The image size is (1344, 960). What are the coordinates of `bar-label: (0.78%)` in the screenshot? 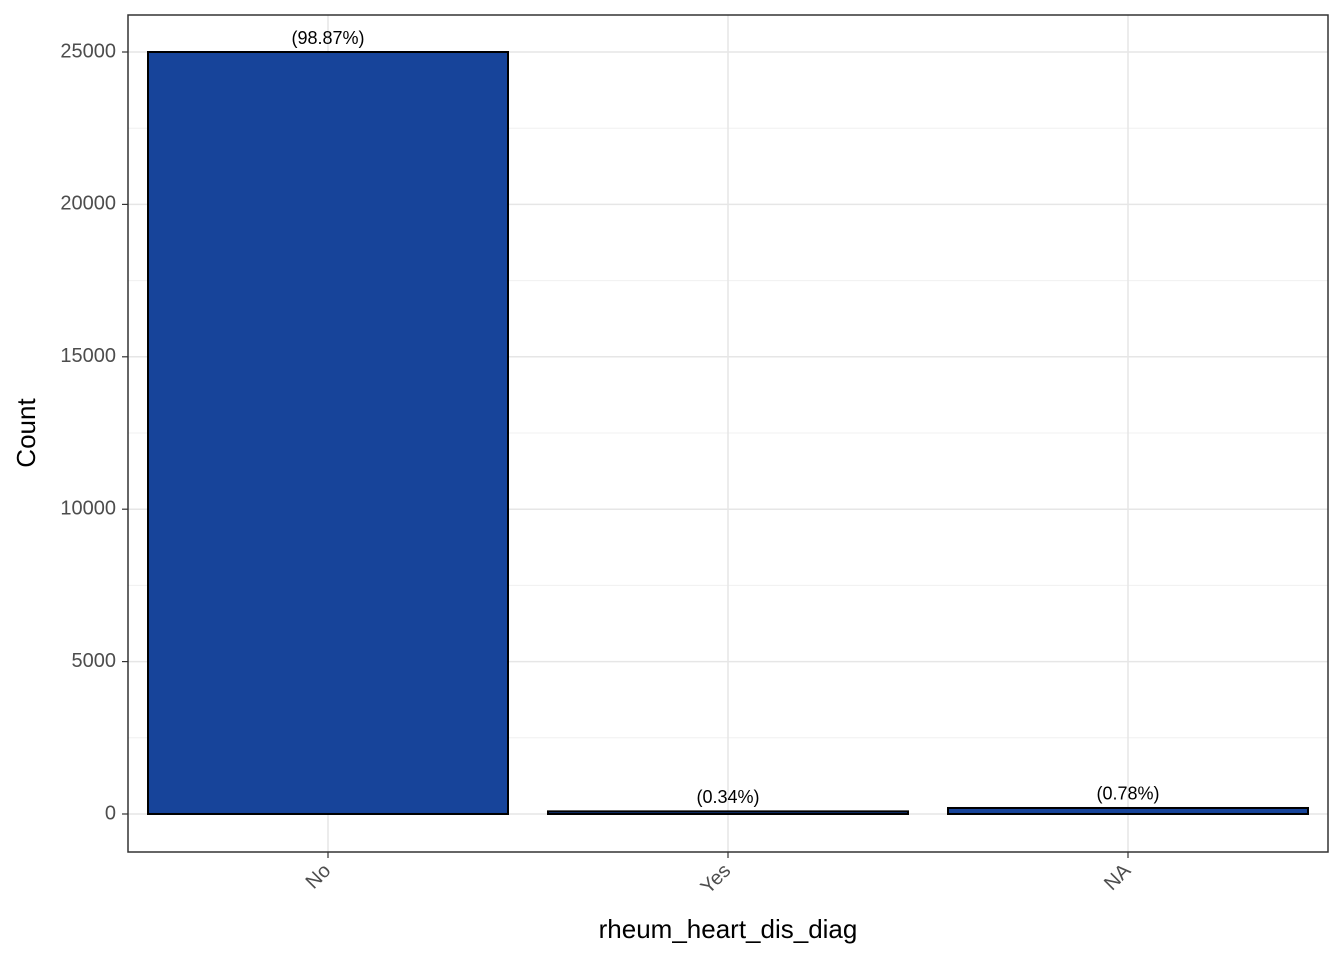 It's located at (1127, 794).